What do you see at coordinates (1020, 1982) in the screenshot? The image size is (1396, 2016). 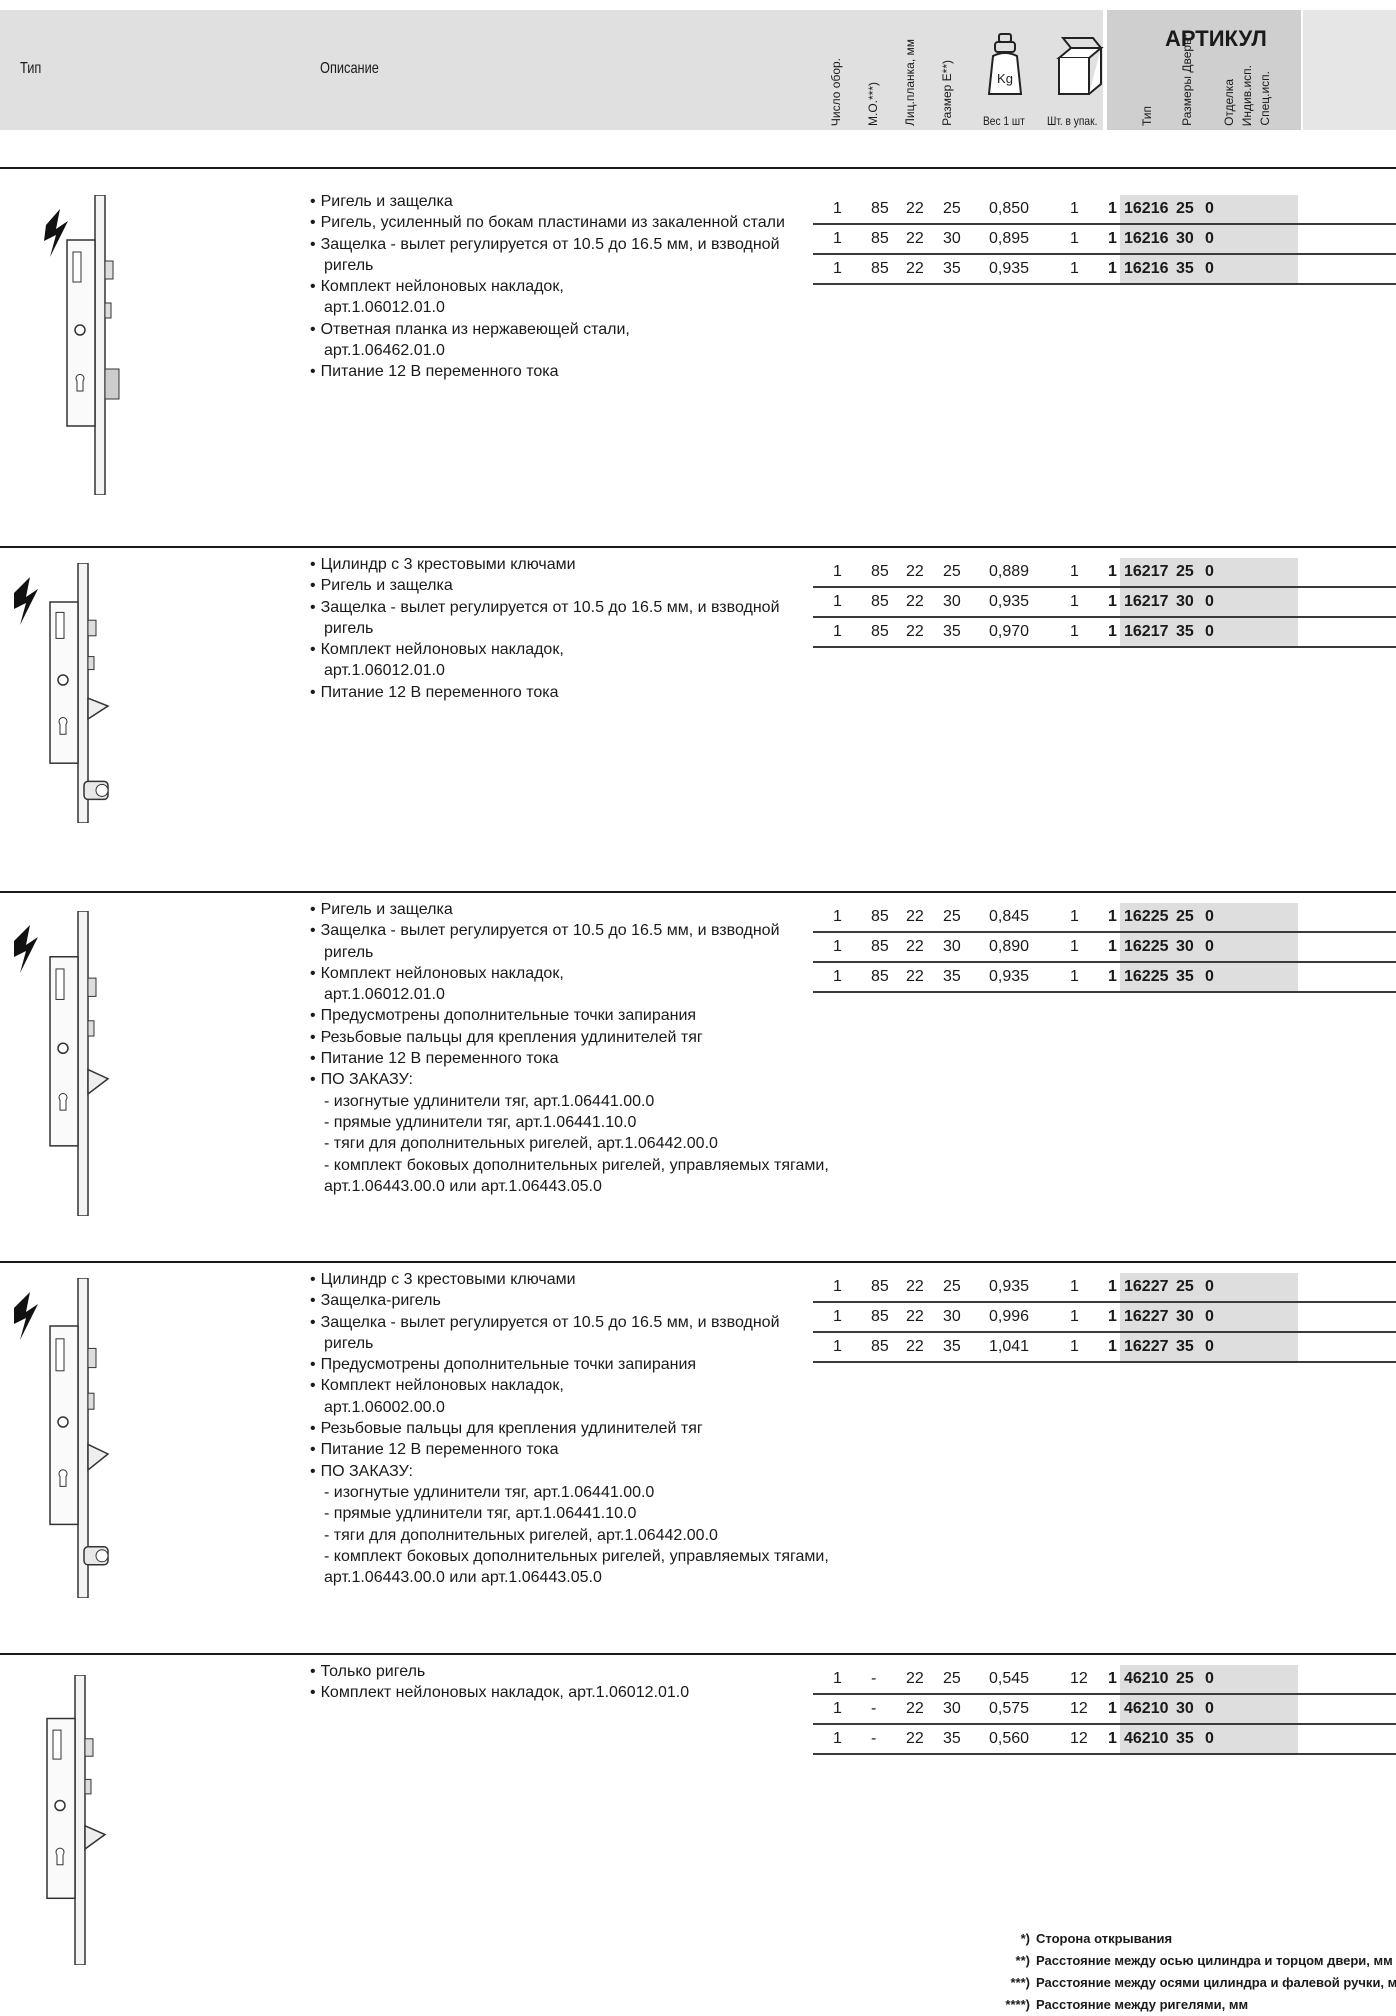 I see `footnote-marker: ***)` at bounding box center [1020, 1982].